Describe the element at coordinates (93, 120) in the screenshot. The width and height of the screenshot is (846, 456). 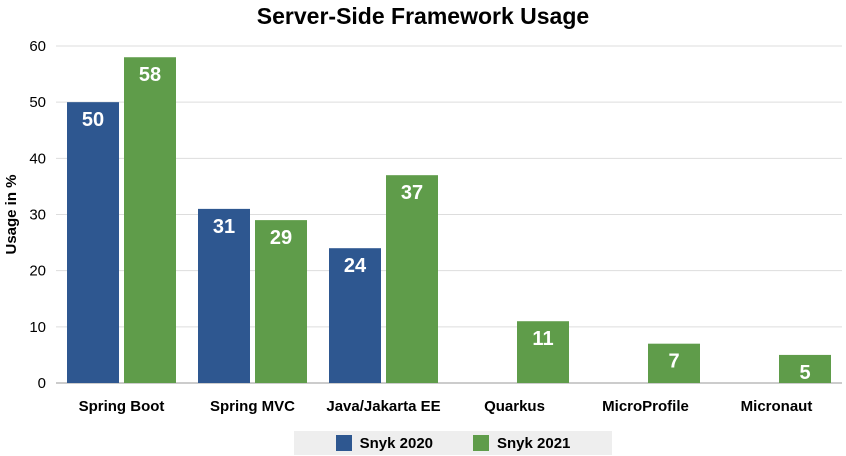
I see `data-label-snyk-2020-spring-boot: 50` at that location.